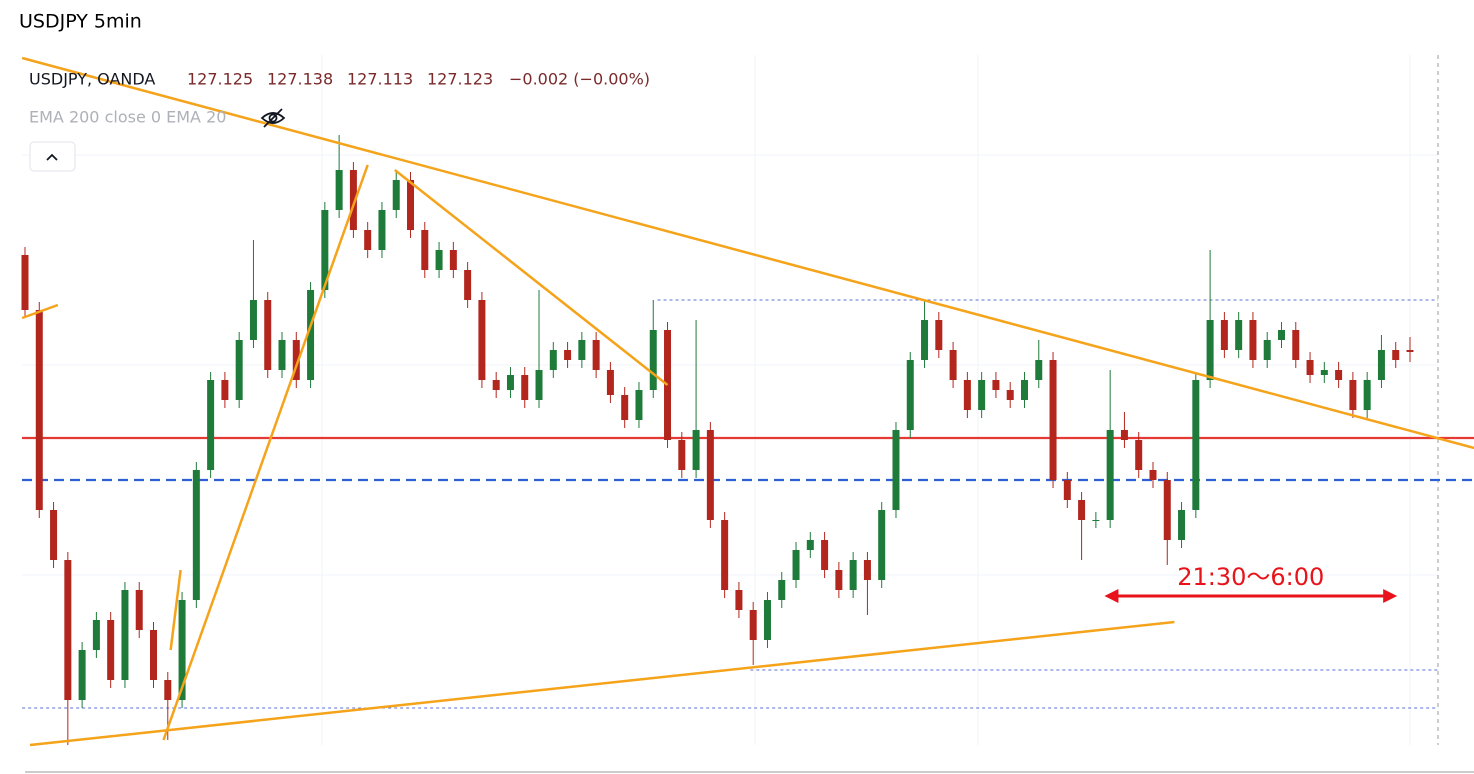 The image size is (1474, 774). I want to click on symbol: USDJPY, OANDA, so click(92, 79).